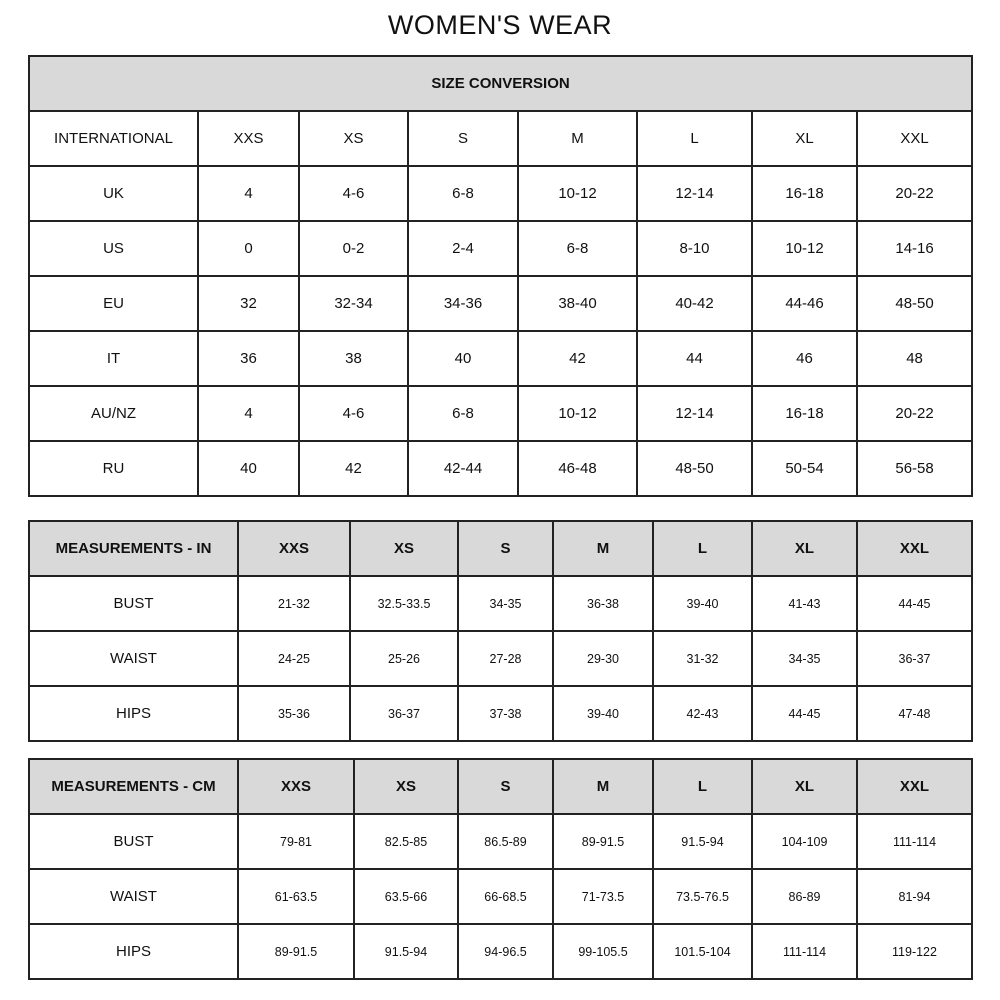 The width and height of the screenshot is (1000, 1000). Describe the element at coordinates (804, 841) in the screenshot. I see `table-cell: 104-109` at that location.